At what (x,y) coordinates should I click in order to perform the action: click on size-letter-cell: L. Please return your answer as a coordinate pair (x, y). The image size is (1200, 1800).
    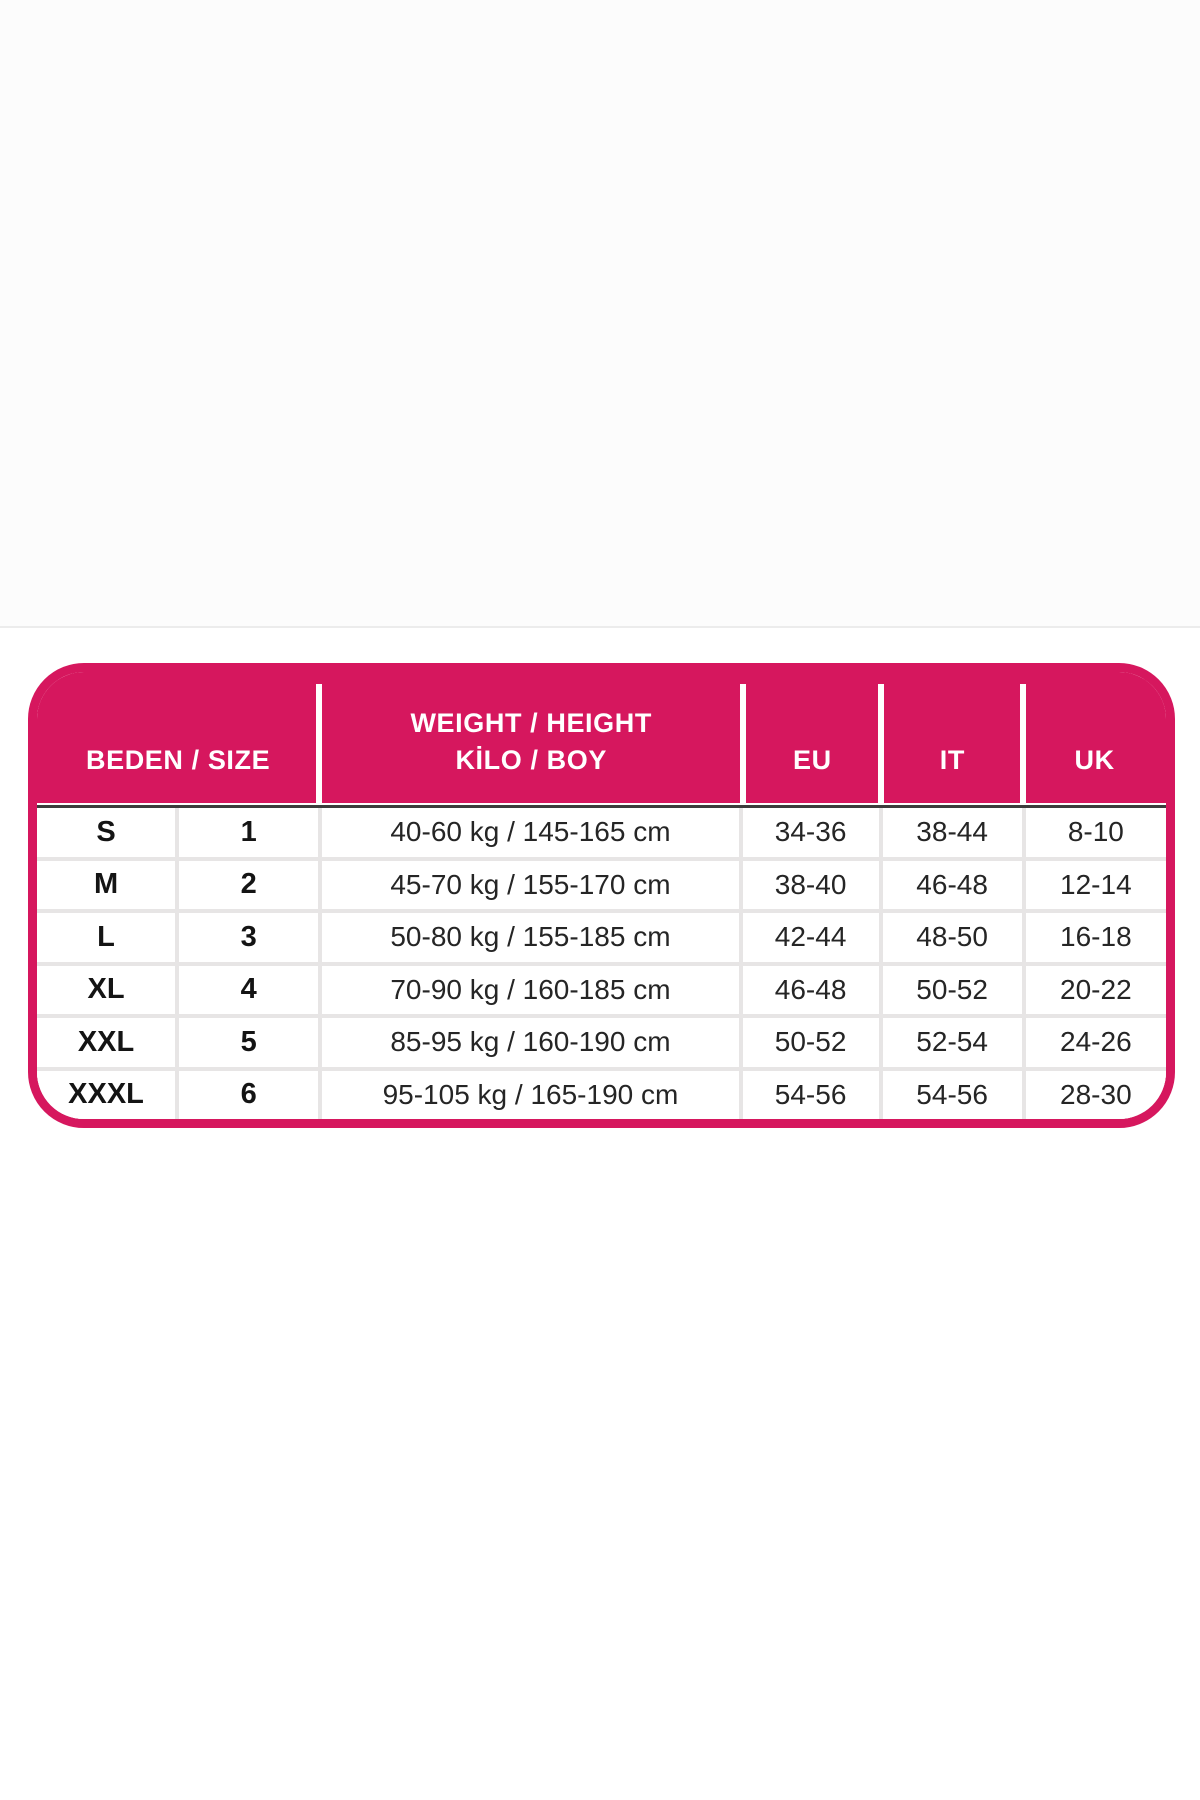
    Looking at the image, I should click on (106, 937).